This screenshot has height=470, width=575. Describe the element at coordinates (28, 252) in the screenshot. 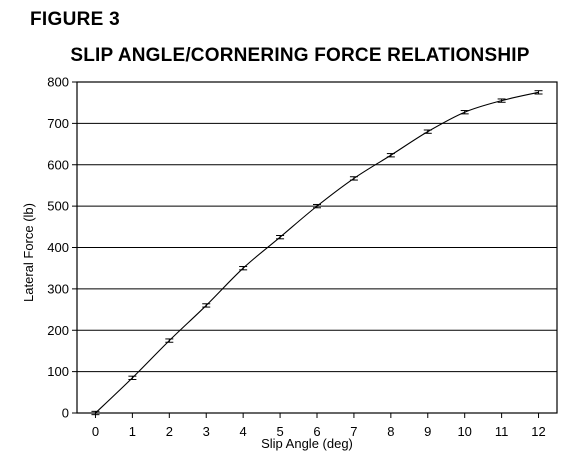

I see `y-axis-label: Lateral Force (lb)` at that location.